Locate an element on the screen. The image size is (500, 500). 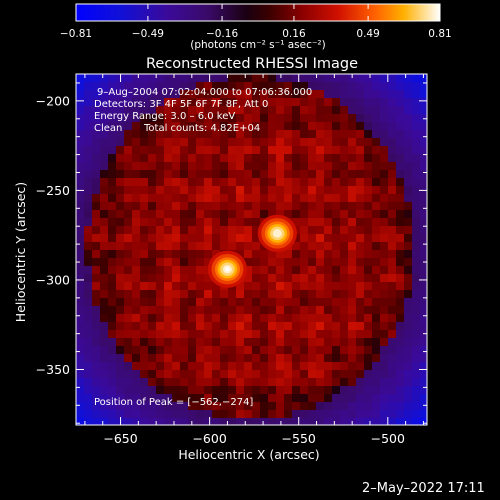
y-tick-label: −200 is located at coordinates (53, 100).